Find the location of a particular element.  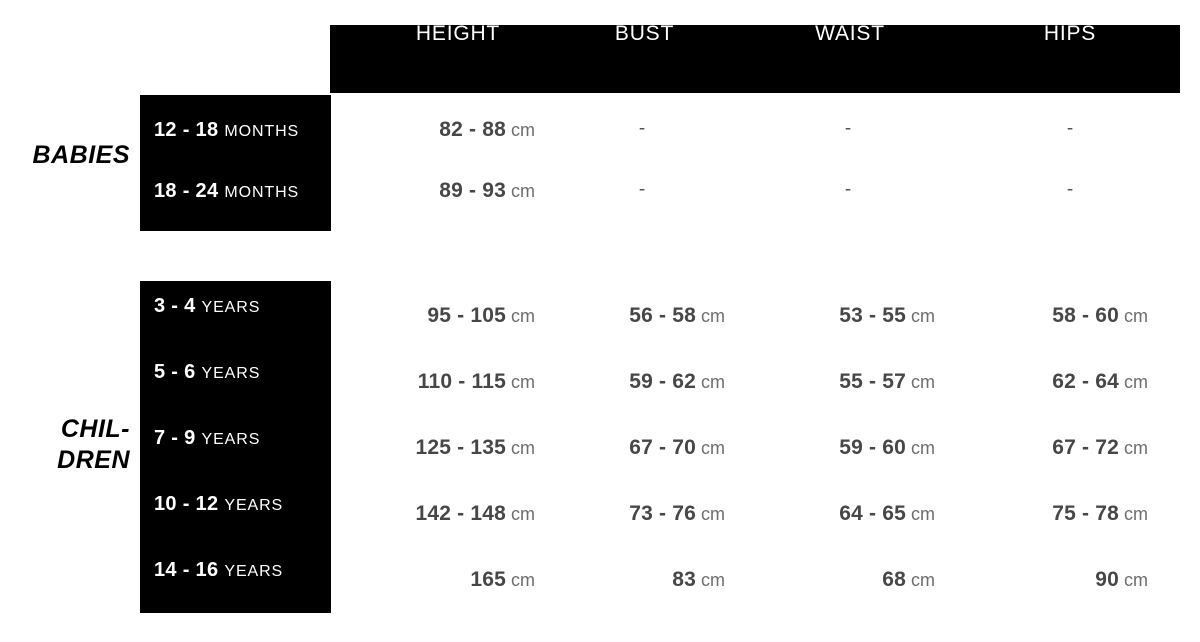

value-hips-children-4: 75 - 78 cm is located at coordinates (1058, 513).